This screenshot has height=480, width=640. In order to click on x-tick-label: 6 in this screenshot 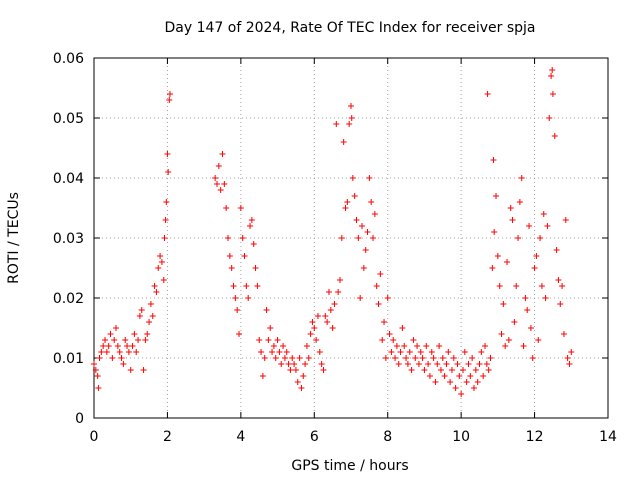, I will do `click(314, 437)`.